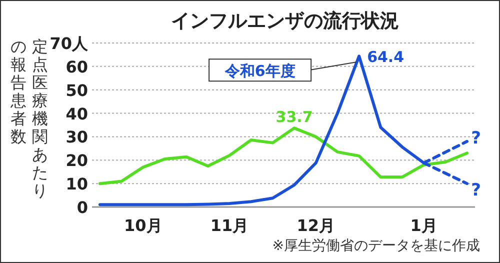 The height and width of the screenshot is (263, 500). Describe the element at coordinates (285, 21) in the screenshot. I see `chart-title: インフルエンザの流行状況` at that location.